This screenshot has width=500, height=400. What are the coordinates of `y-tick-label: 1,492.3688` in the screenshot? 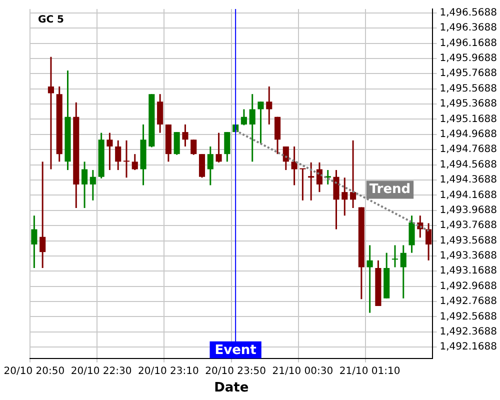 It's located at (469, 332).